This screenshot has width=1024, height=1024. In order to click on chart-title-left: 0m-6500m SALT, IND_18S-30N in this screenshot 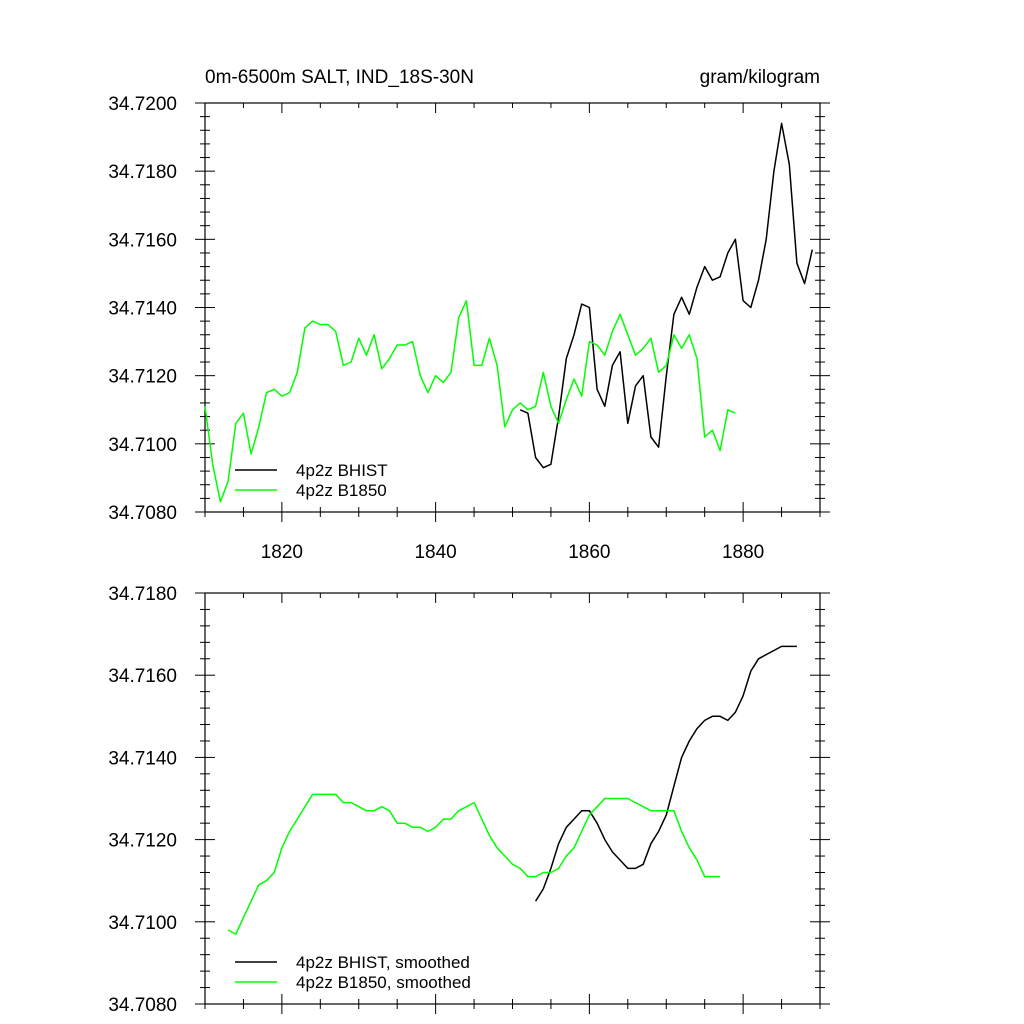, I will do `click(339, 77)`.